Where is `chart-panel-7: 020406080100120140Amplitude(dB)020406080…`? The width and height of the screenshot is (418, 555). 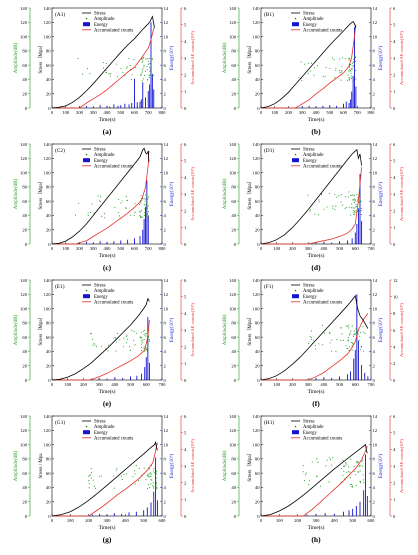 chart-panel-7: 020406080100120140Amplitude(dB)020406080… is located at coordinates (104, 479).